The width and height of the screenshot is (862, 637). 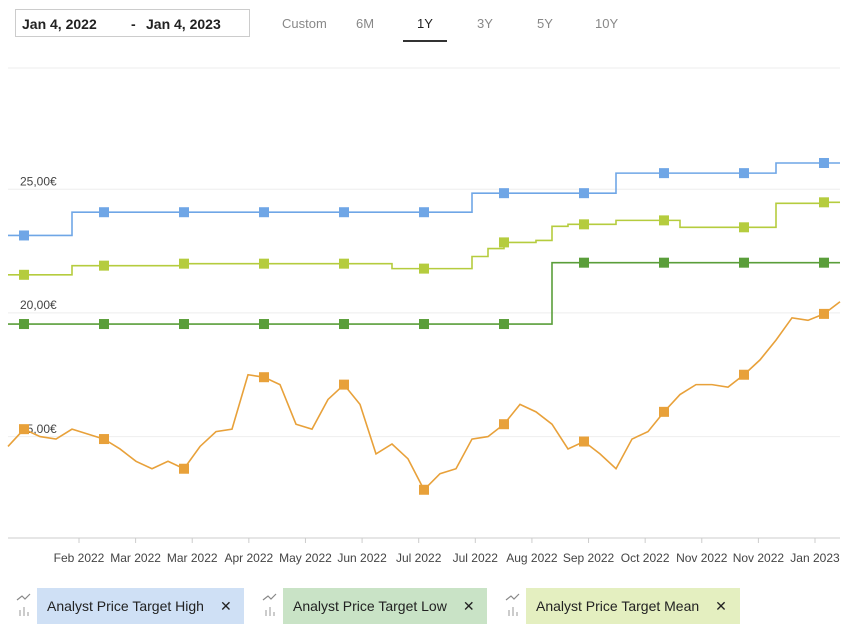 I want to click on date-from: Jan 4, 2022, so click(x=59, y=24).